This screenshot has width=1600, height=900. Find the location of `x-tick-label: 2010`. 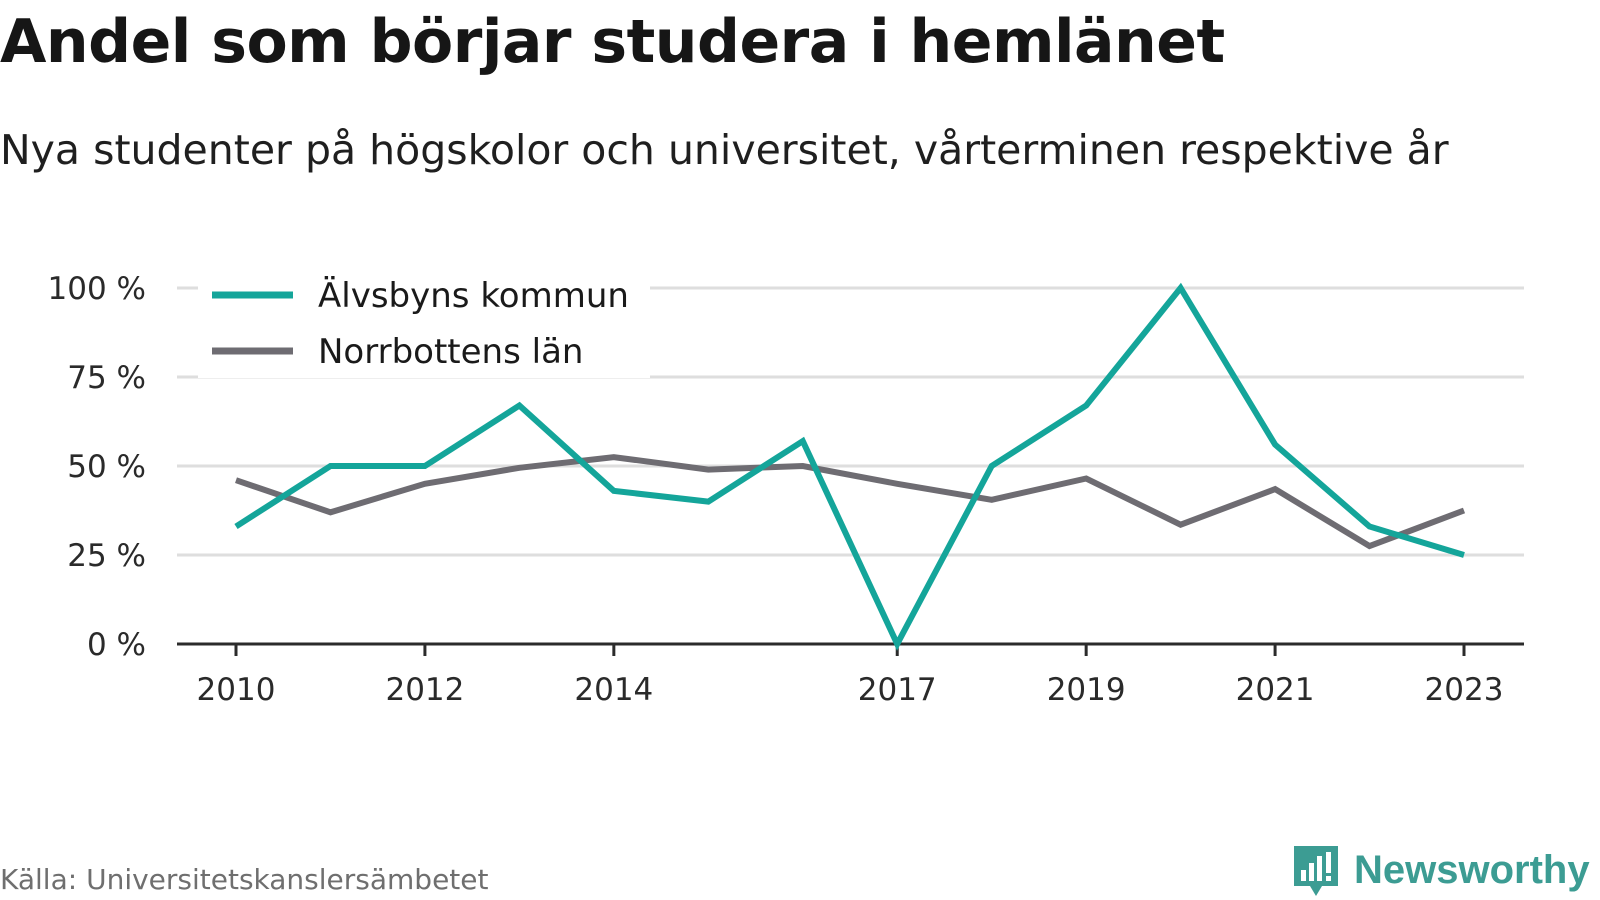

x-tick-label: 2010 is located at coordinates (236, 690).